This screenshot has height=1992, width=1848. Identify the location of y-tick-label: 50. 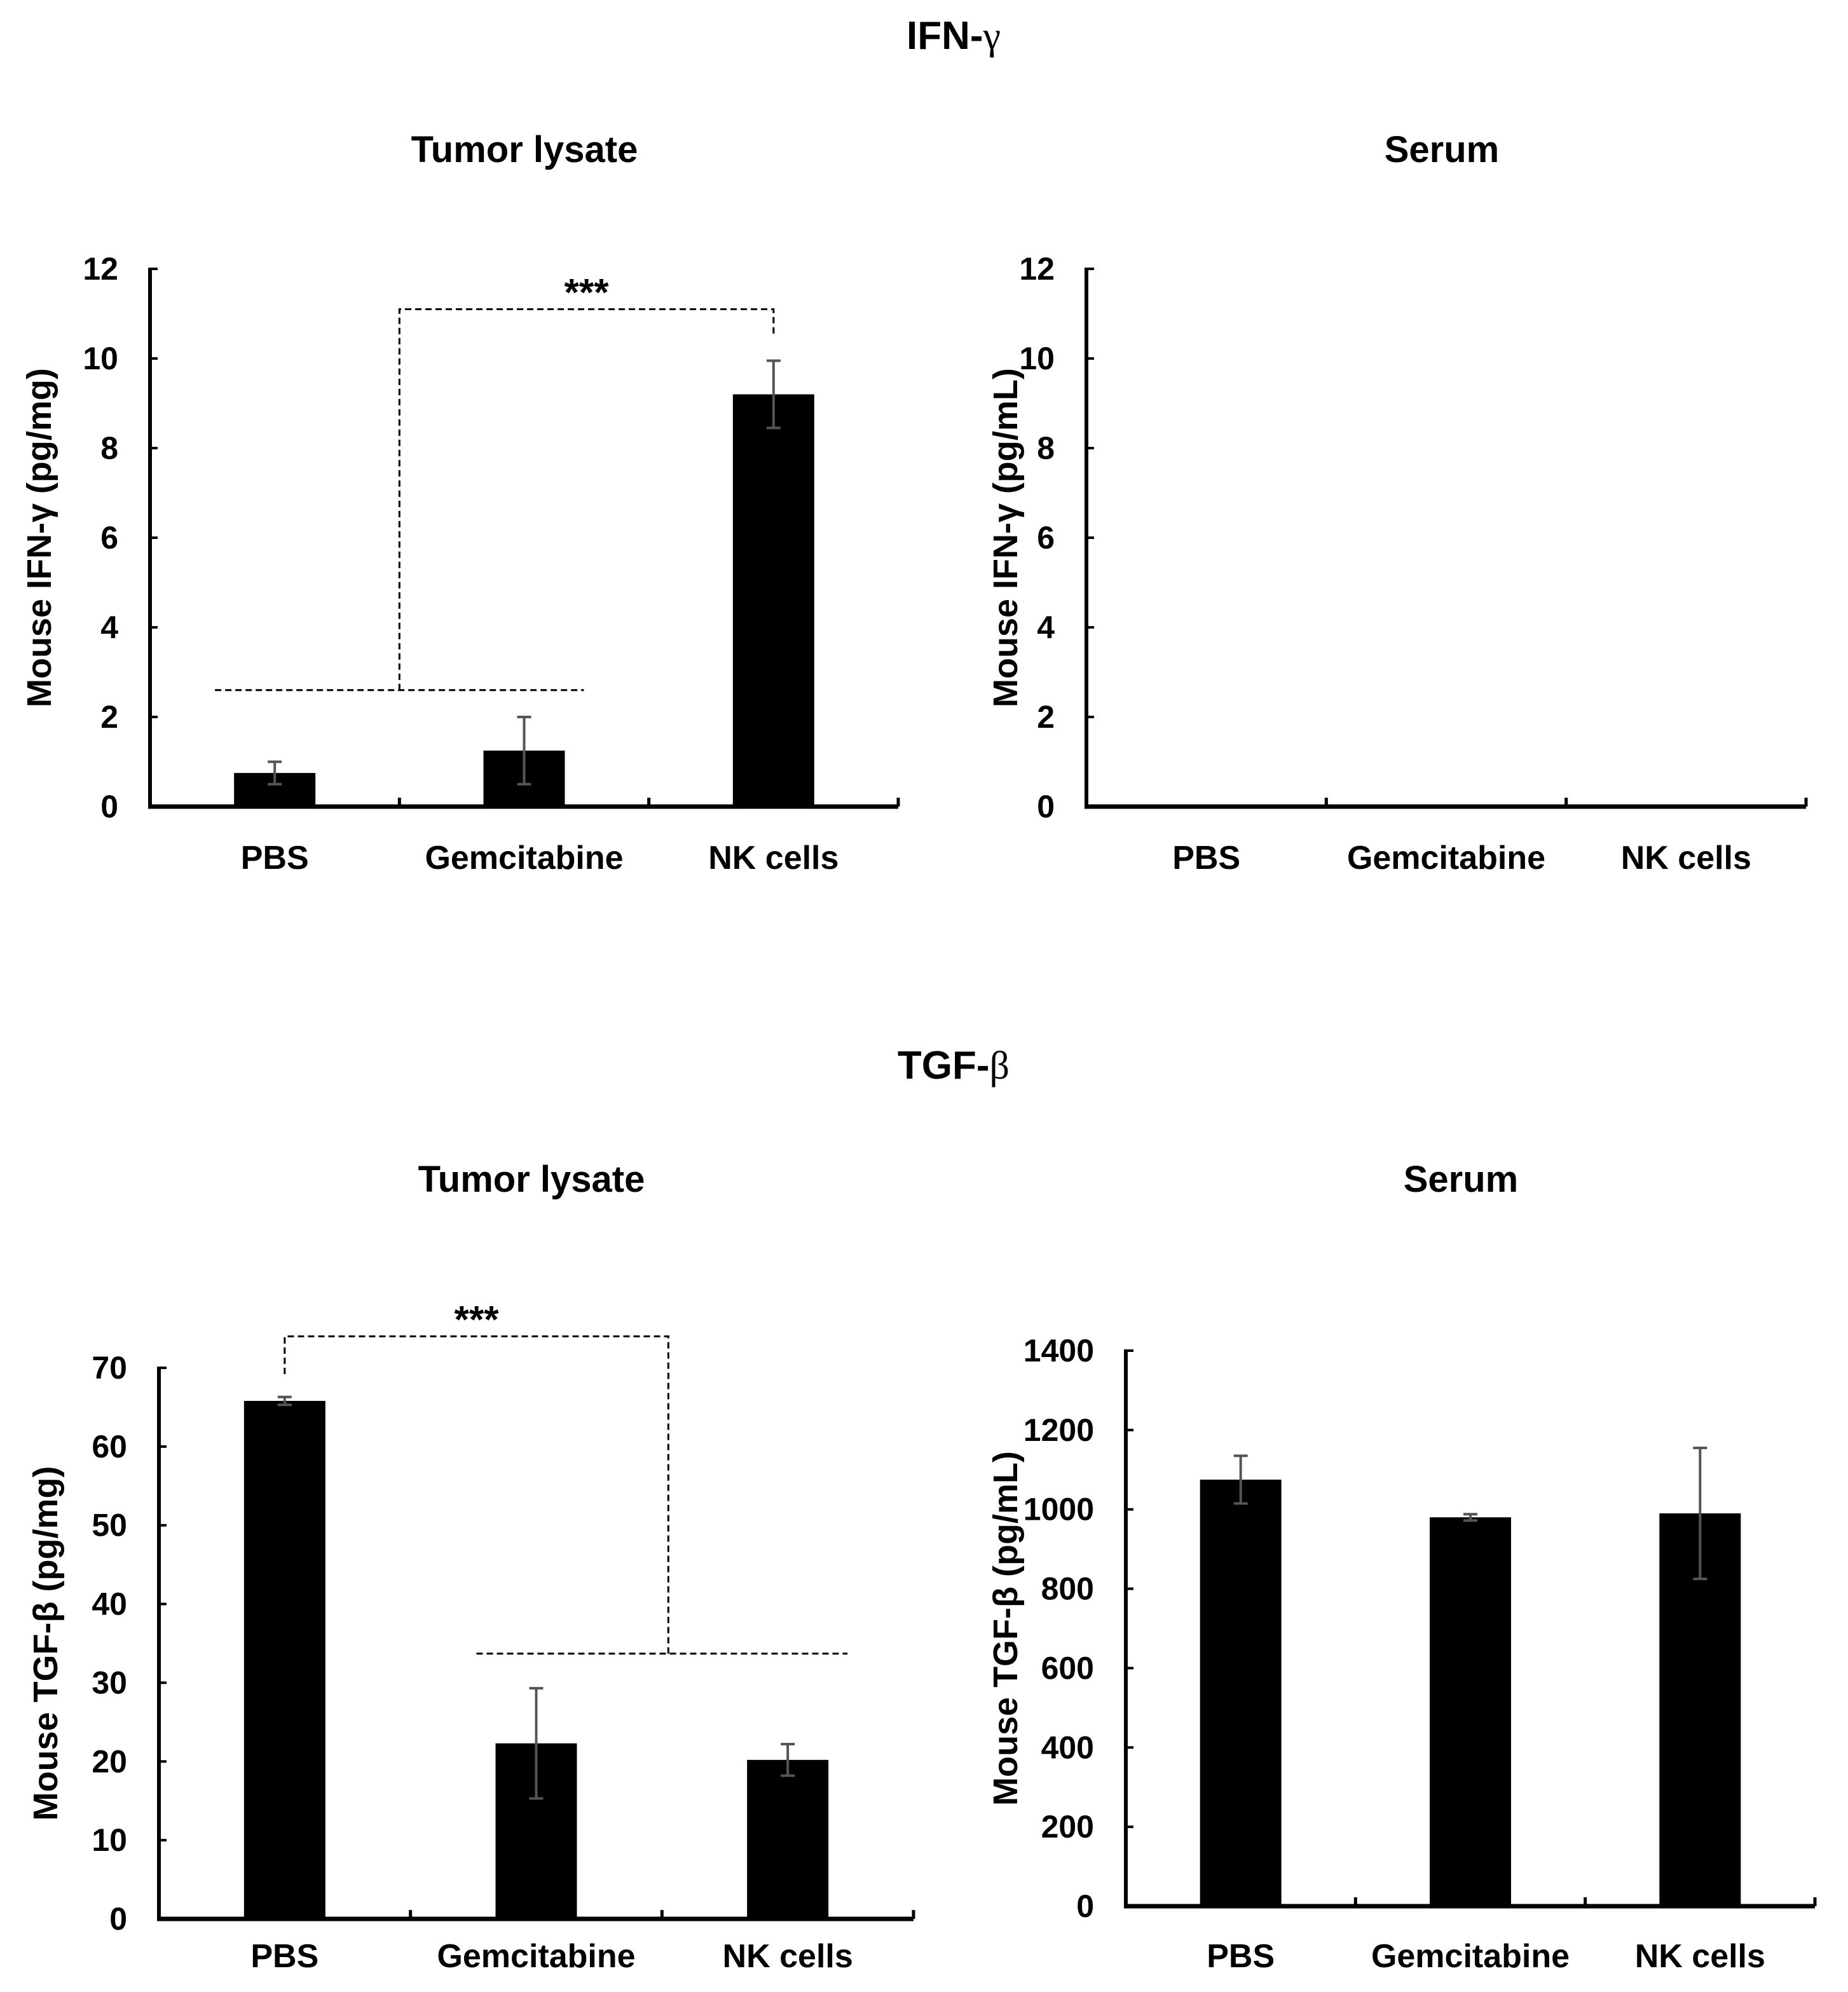
(109, 1526).